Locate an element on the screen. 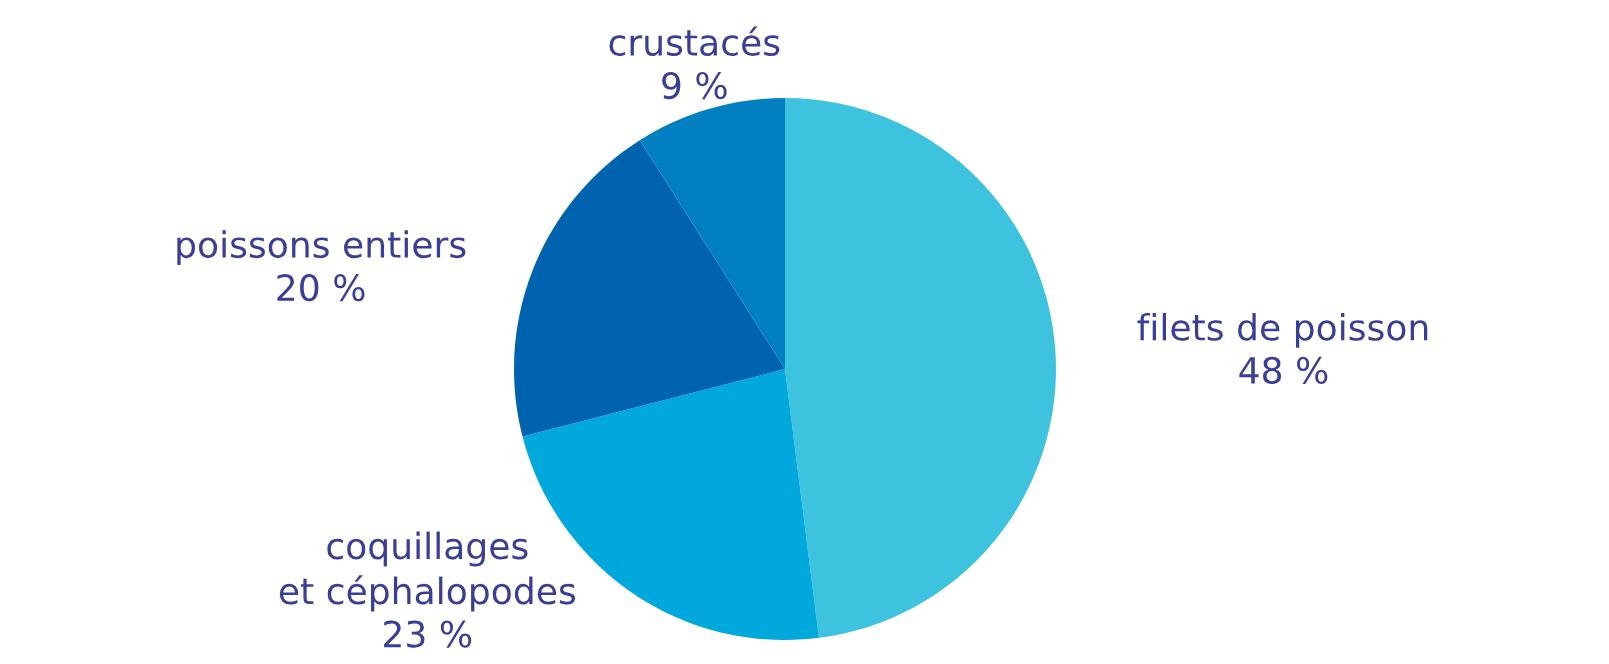 This screenshot has height=664, width=1609. slice-label: poissons entiers is located at coordinates (321, 248).